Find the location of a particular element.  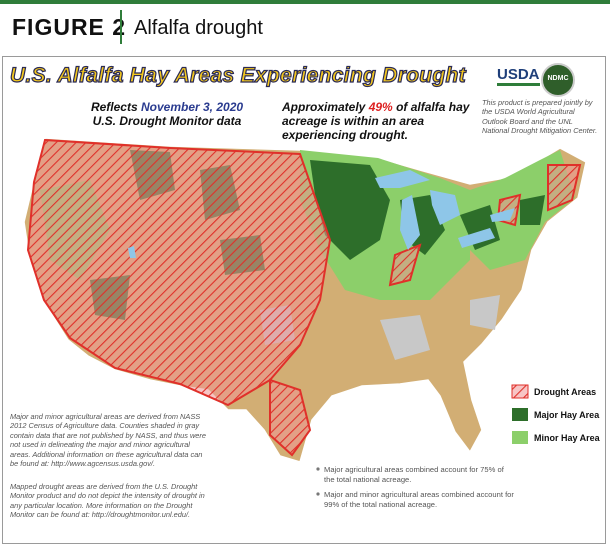

ndmc-label: NDMC is located at coordinates (558, 78).